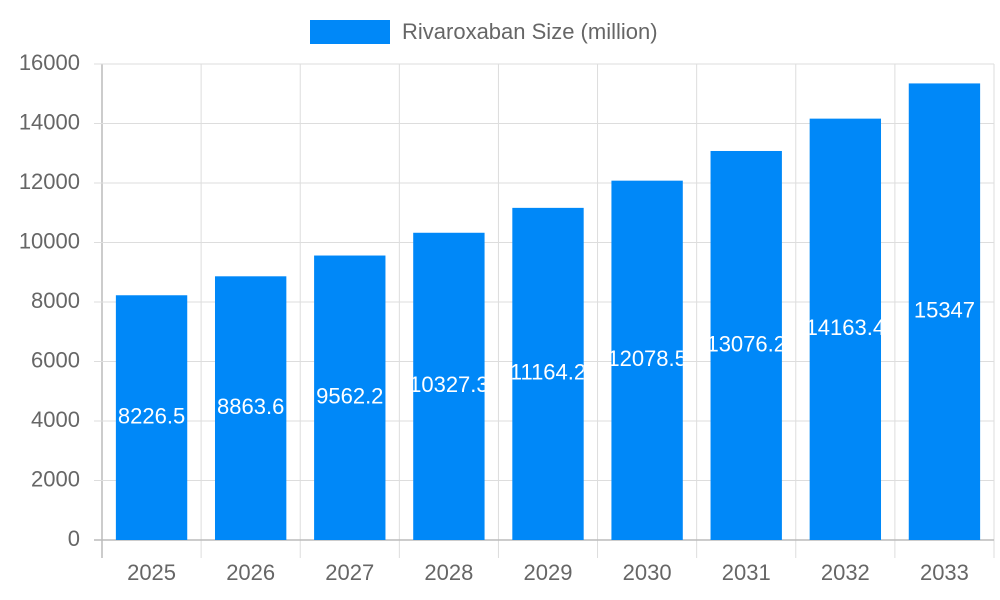  What do you see at coordinates (944, 572) in the screenshot?
I see `x-tick-label: 2033` at bounding box center [944, 572].